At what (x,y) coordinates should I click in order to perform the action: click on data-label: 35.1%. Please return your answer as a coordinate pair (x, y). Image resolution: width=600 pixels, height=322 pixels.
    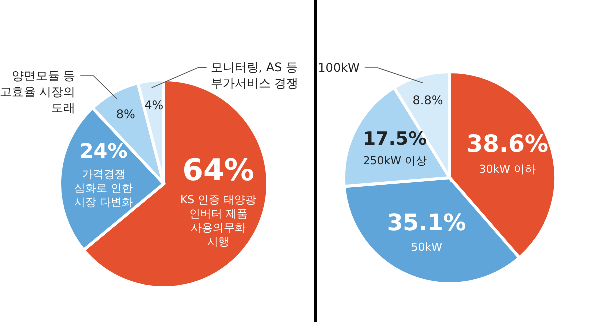
    Looking at the image, I should click on (427, 223).